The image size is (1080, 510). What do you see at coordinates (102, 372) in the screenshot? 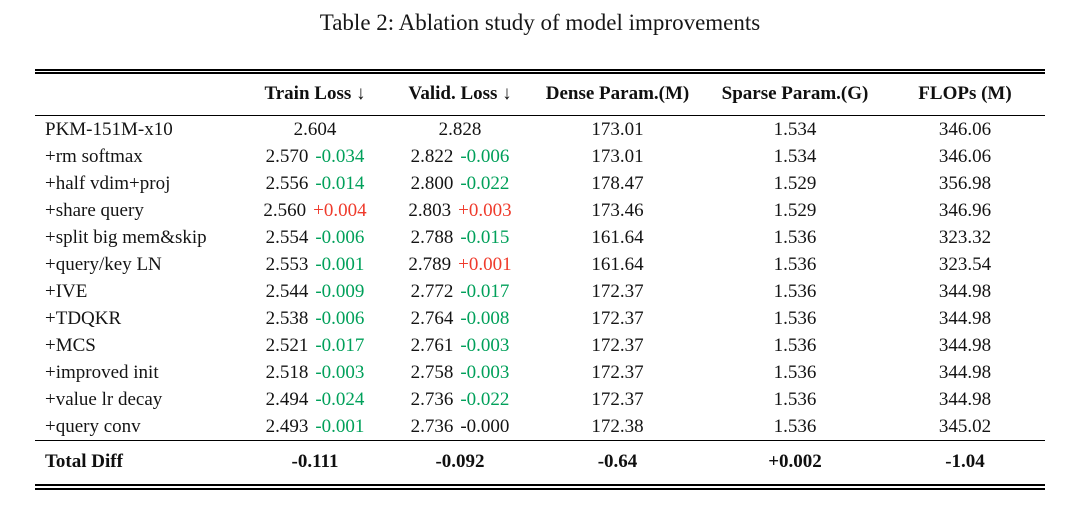
I see `cell-model-label: +improved init` at bounding box center [102, 372].